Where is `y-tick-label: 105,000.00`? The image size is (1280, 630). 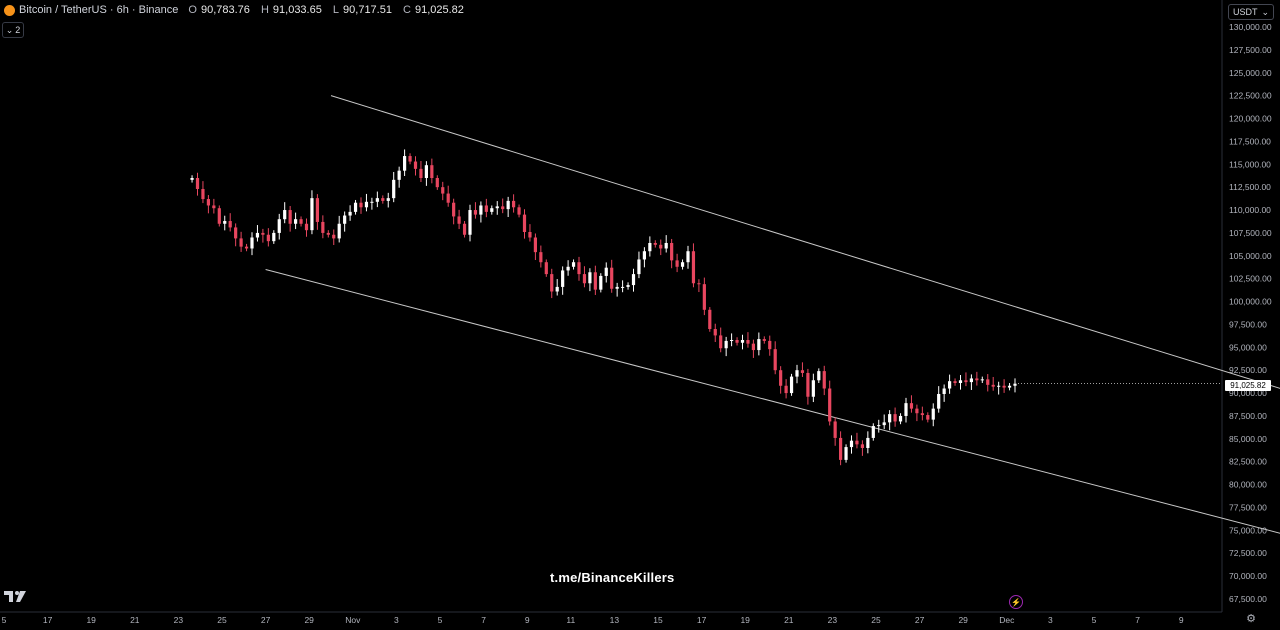 y-tick-label: 105,000.00 is located at coordinates (1250, 256).